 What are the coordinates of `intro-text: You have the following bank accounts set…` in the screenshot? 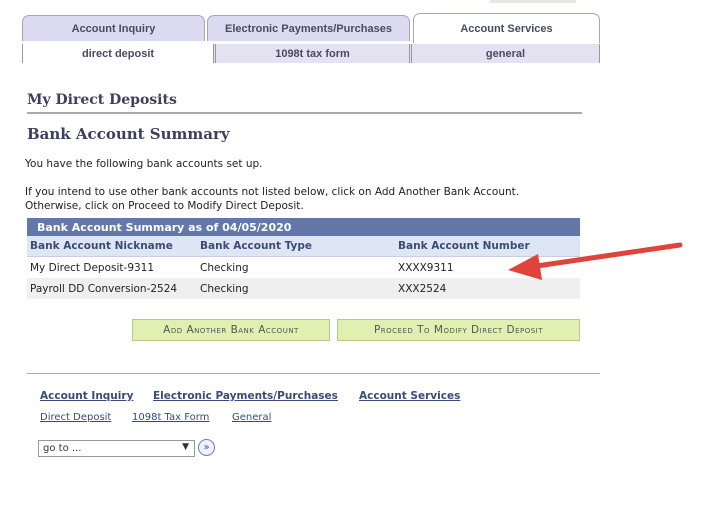 It's located at (144, 164).